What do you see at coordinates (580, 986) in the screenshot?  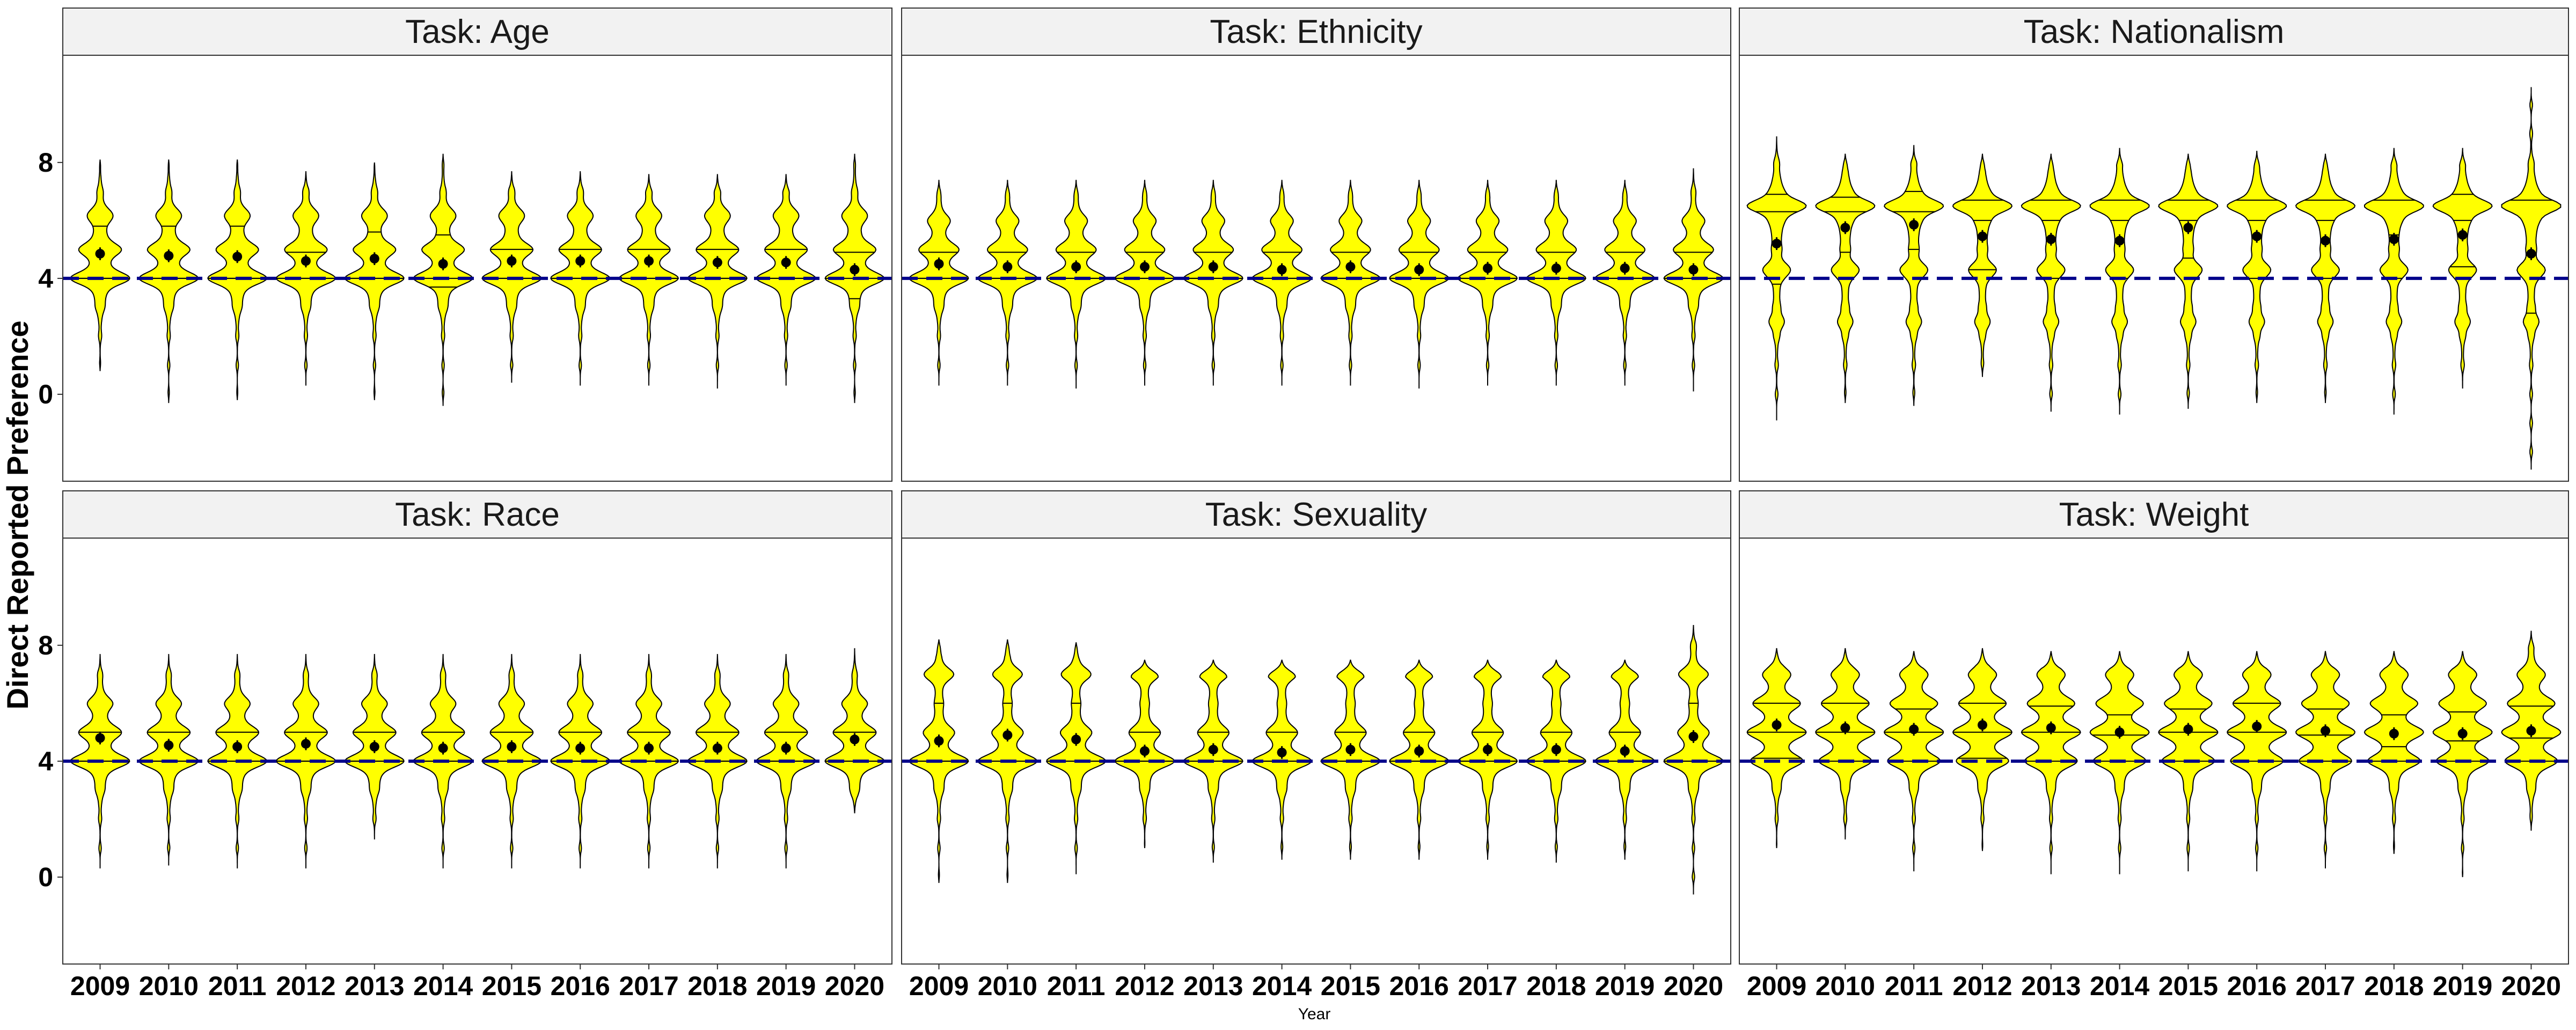 I see `x-tick-label: 2016` at bounding box center [580, 986].